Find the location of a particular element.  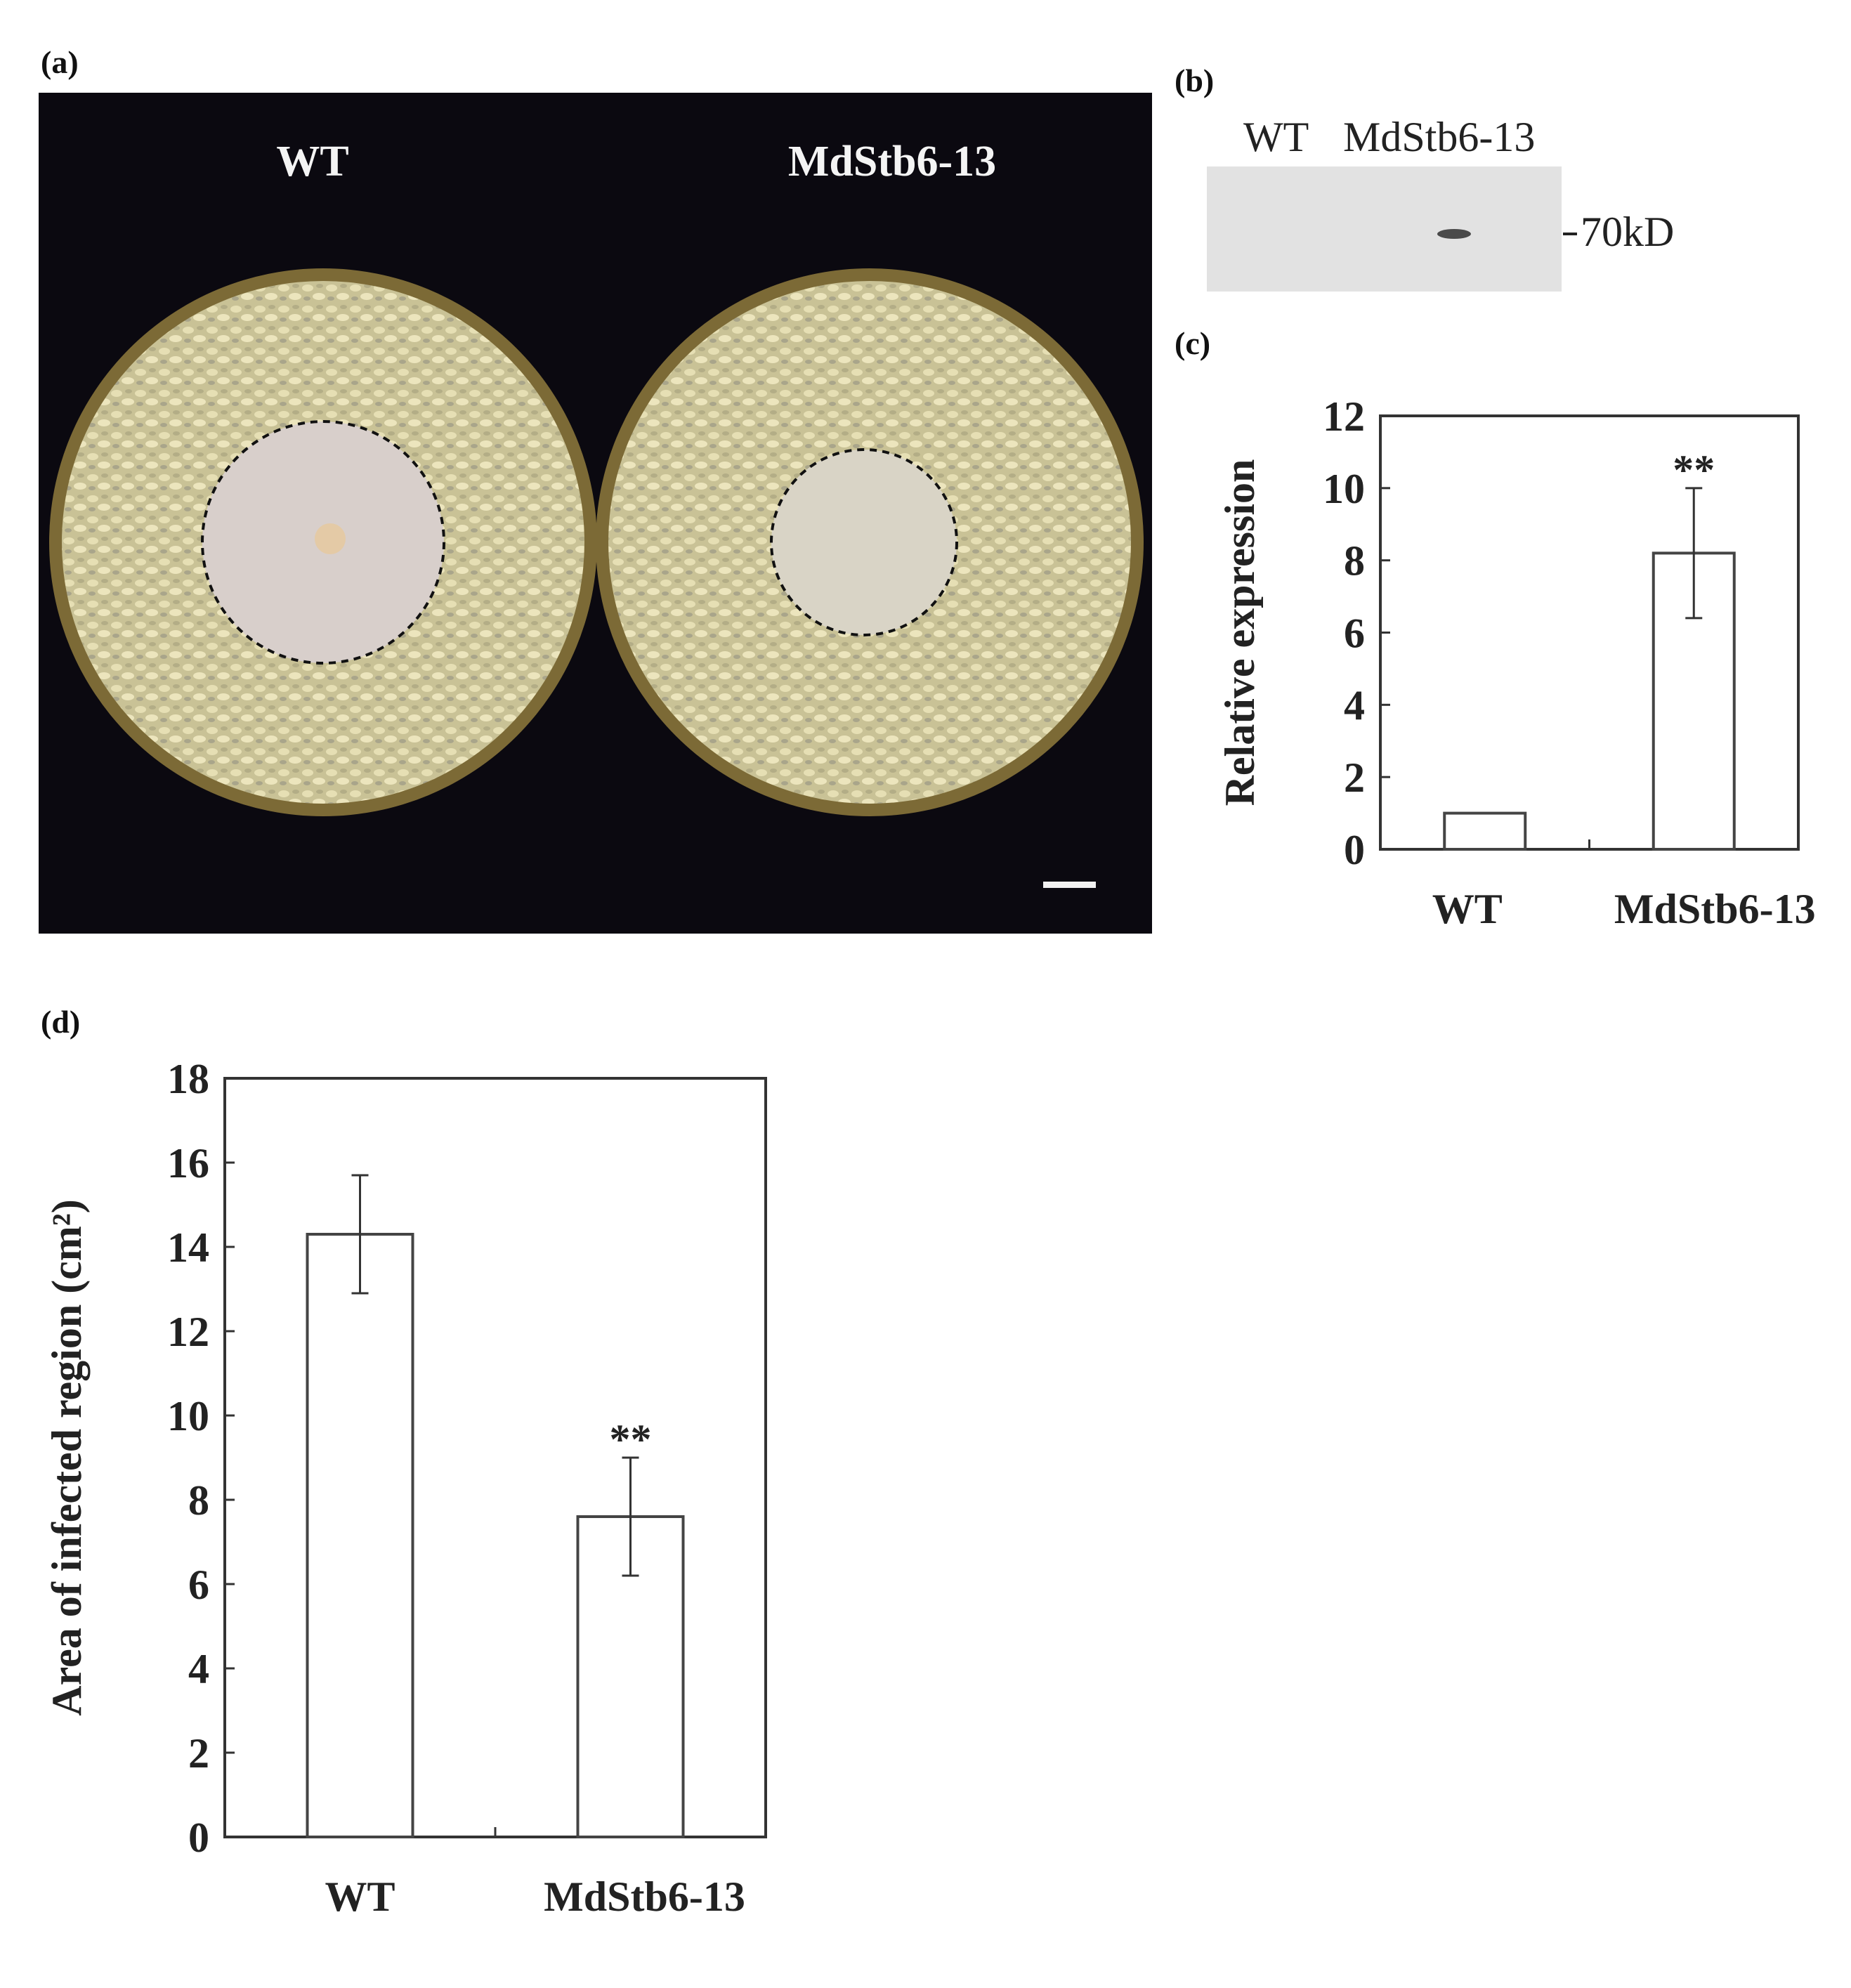

mdstb6-lesion is located at coordinates (864, 542).